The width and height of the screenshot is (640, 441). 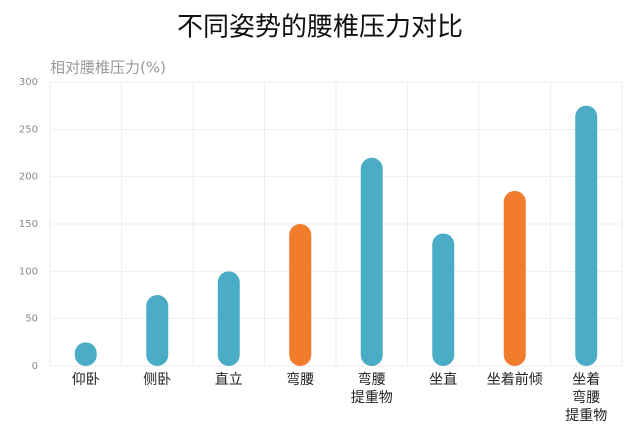 I want to click on chart-title: 不同姿势的腰椎压力对比, so click(x=320, y=28).